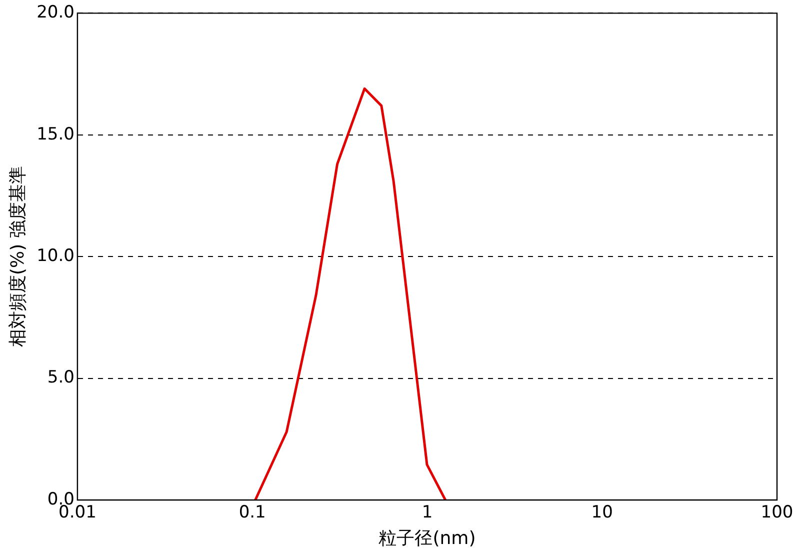 Image resolution: width=801 pixels, height=558 pixels. Describe the element at coordinates (427, 538) in the screenshot. I see `x-axis-title: 粒子径(nm)` at that location.